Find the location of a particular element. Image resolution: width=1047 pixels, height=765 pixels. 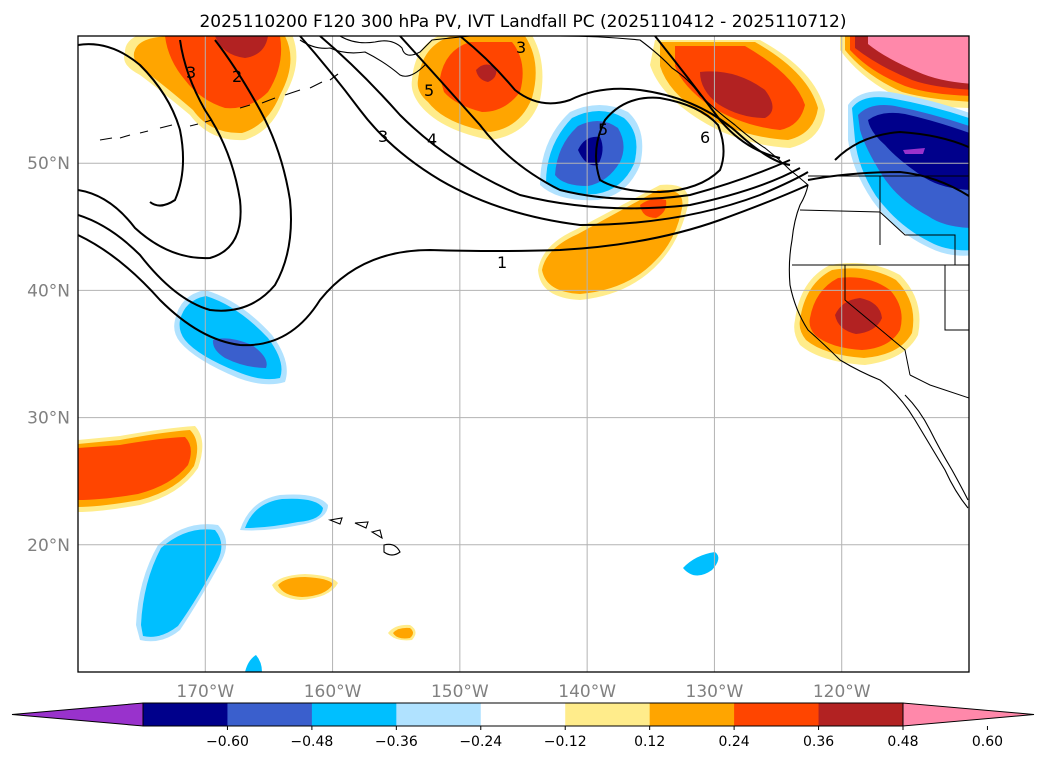

colorbar-label-6: 0.24 is located at coordinates (734, 742).